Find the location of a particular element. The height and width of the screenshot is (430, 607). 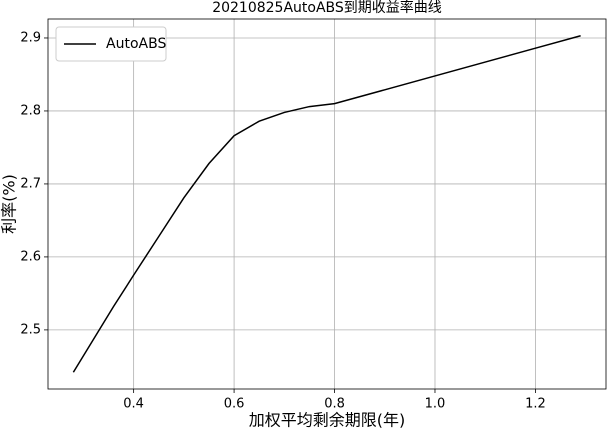

x-tick-label: 0.8 is located at coordinates (334, 404).